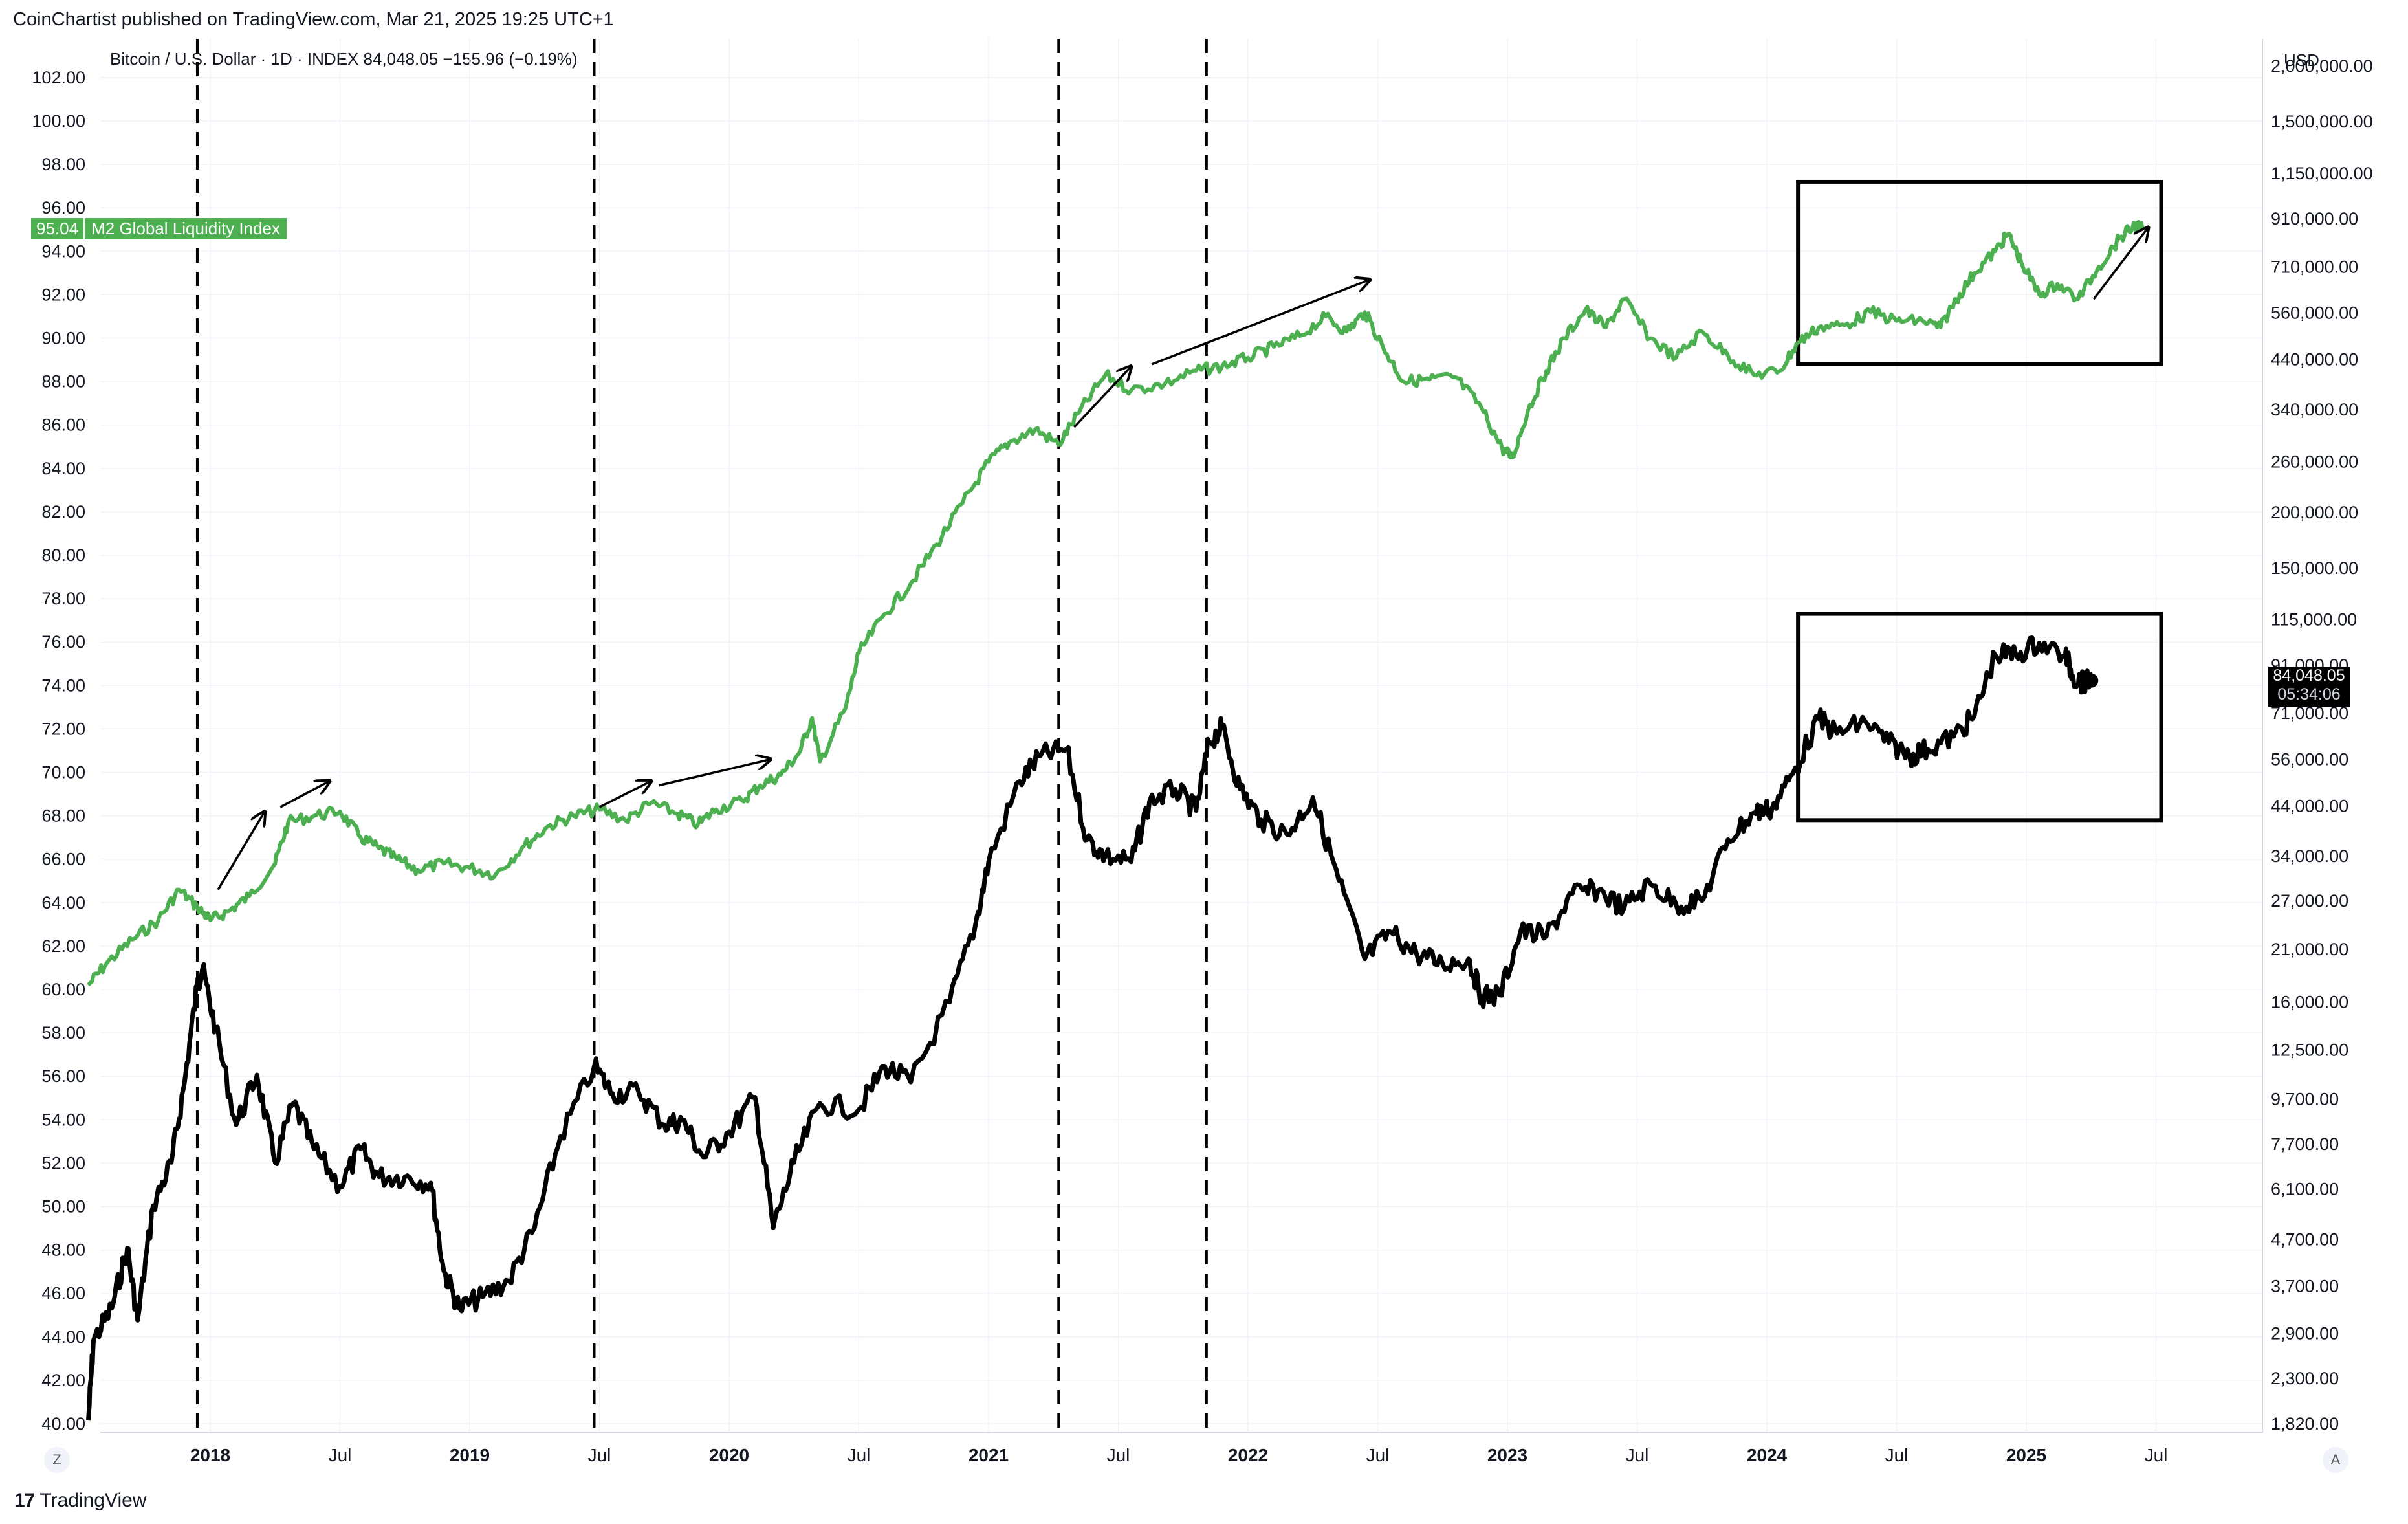 The height and width of the screenshot is (1524, 2408). What do you see at coordinates (63, 251) in the screenshot?
I see `left-axis-tick: 94.00` at bounding box center [63, 251].